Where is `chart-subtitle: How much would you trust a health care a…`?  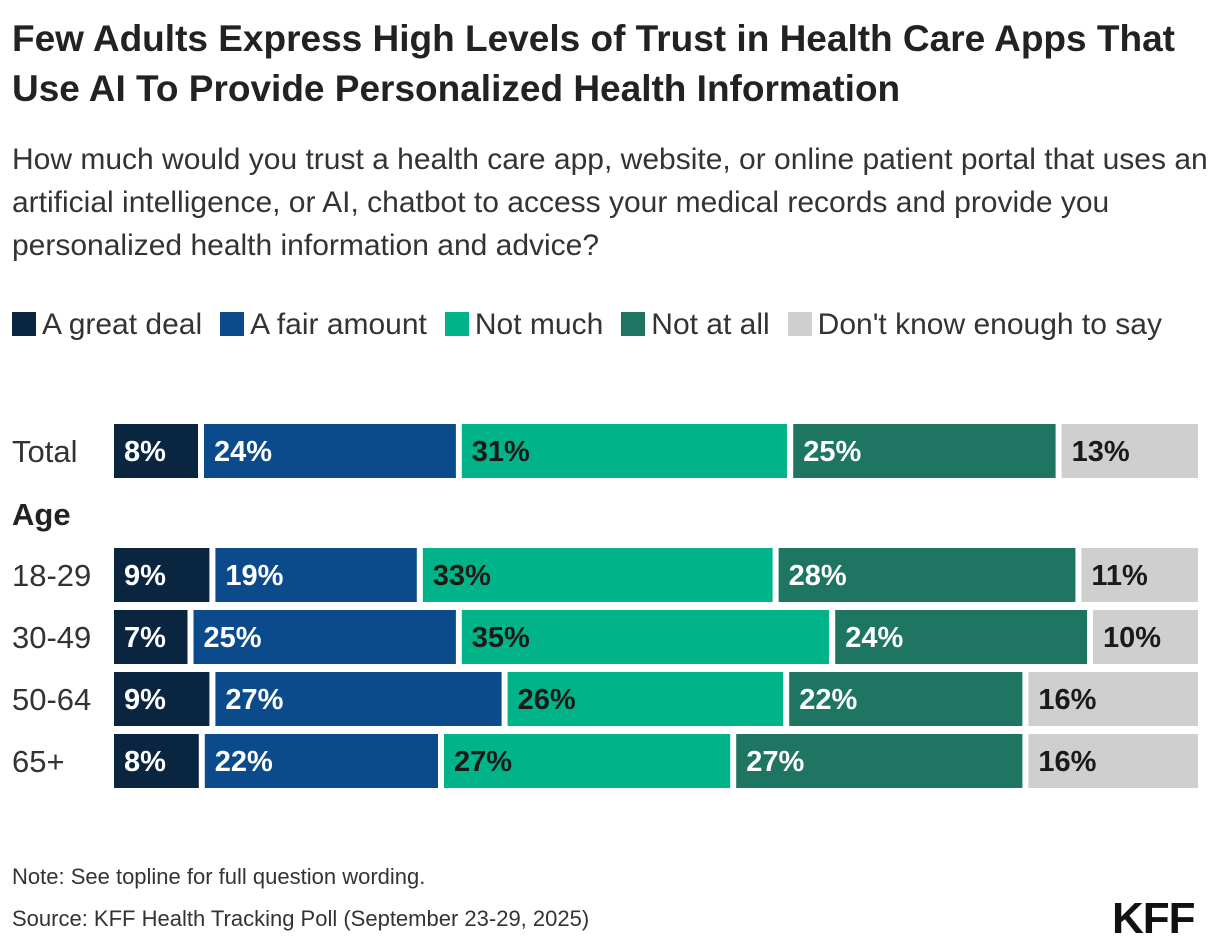 chart-subtitle: How much would you trust a health care a… is located at coordinates (610, 202).